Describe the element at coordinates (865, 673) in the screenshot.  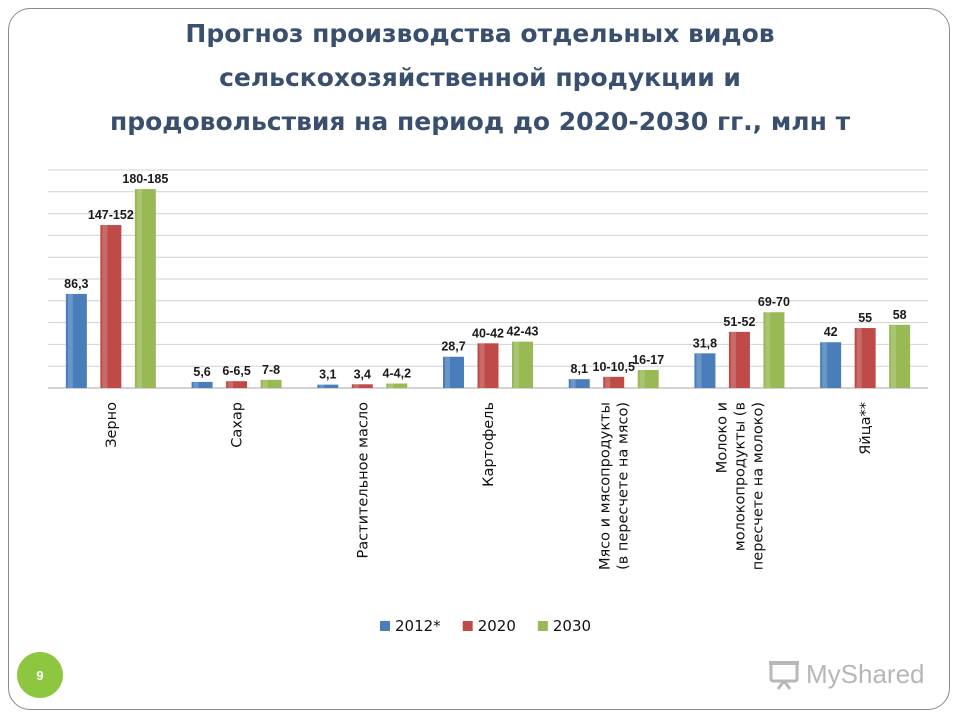
I see `watermark-text: MyShared` at that location.